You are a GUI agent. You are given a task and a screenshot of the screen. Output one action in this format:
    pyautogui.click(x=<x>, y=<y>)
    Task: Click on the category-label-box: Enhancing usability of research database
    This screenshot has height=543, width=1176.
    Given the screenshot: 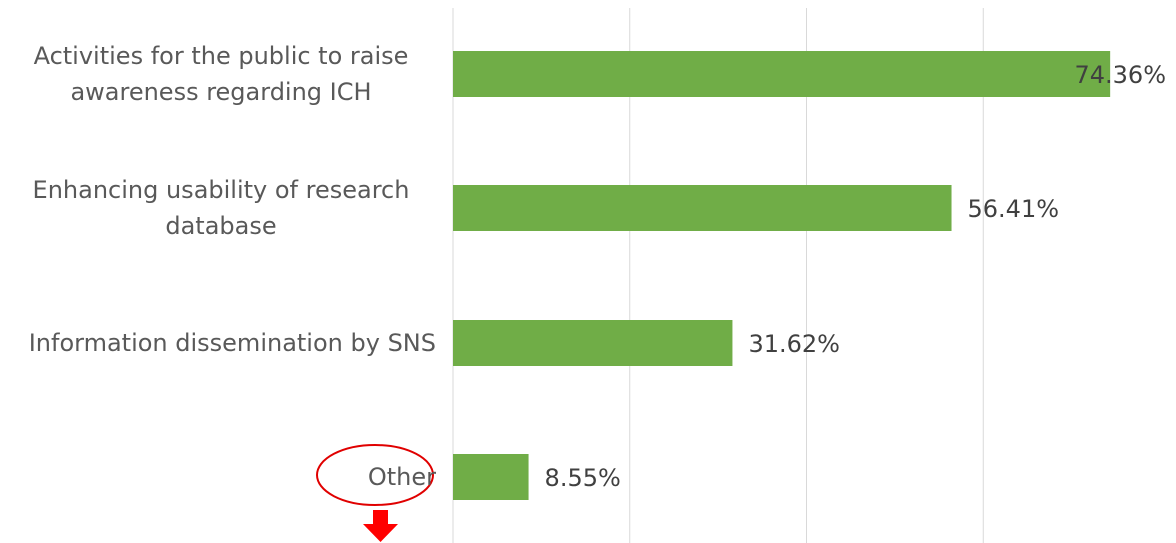 What is the action you would take?
    pyautogui.click(x=221, y=208)
    